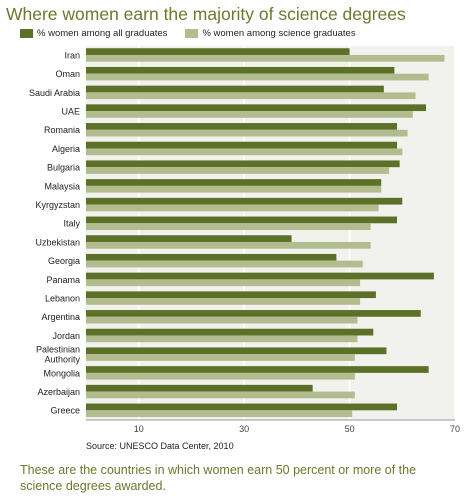  What do you see at coordinates (279, 33) in the screenshot?
I see `legend-label-science-graduates: % women among science graduates` at bounding box center [279, 33].